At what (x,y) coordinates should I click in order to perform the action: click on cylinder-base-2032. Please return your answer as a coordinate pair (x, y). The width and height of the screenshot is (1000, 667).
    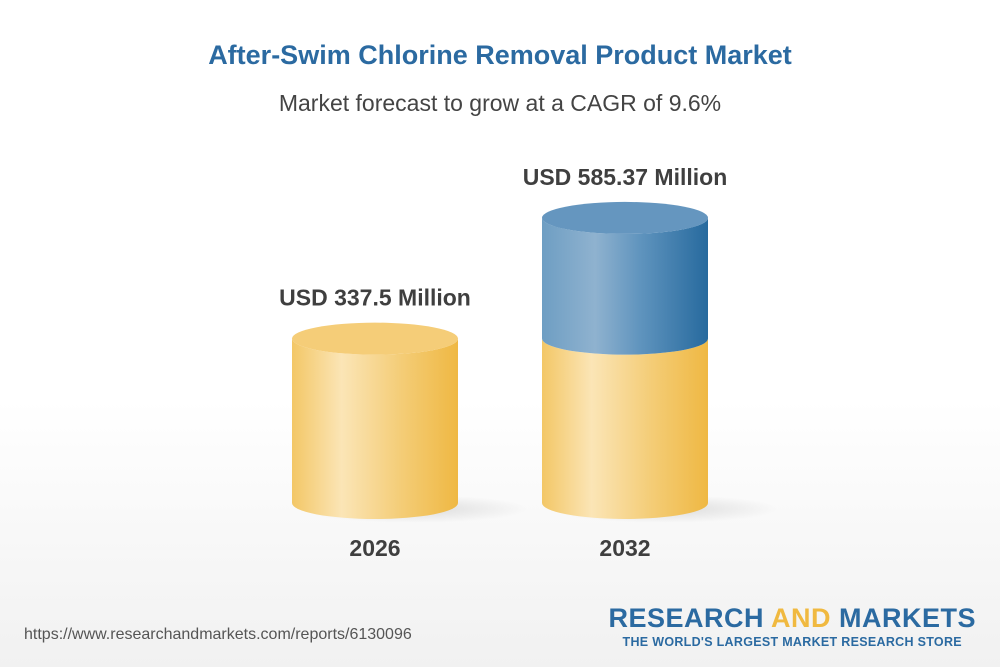
    Looking at the image, I should click on (625, 428).